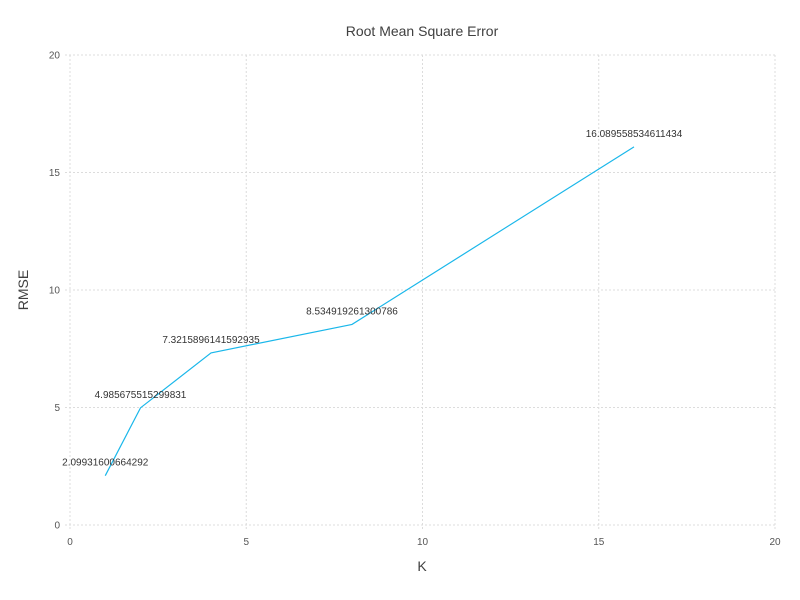  What do you see at coordinates (23, 290) in the screenshot?
I see `y-axis-label: RMSE` at bounding box center [23, 290].